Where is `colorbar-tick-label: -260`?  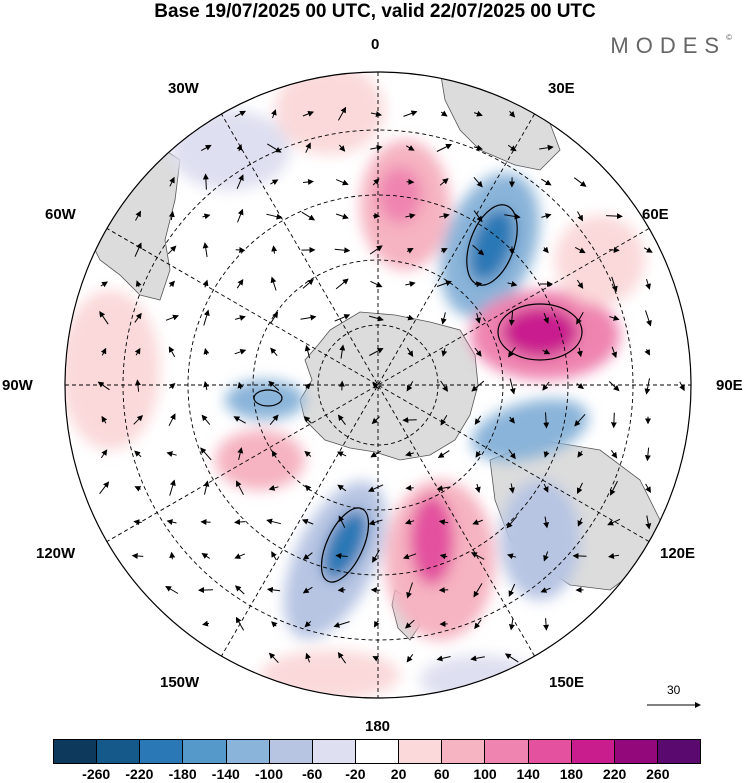 colorbar-tick-label: -260 is located at coordinates (96, 774).